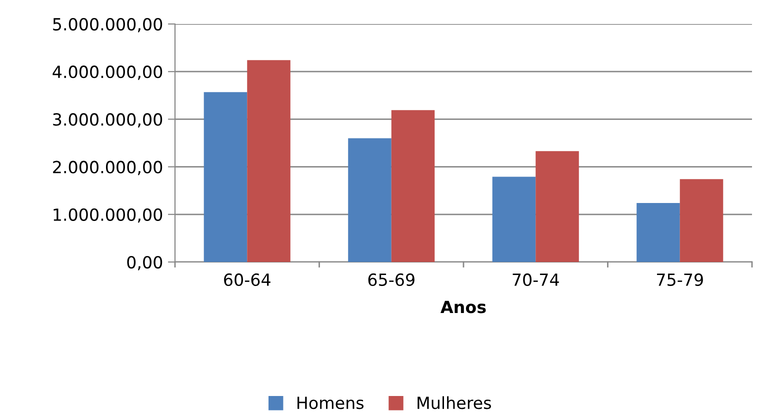 Image resolution: width=761 pixels, height=419 pixels. Describe the element at coordinates (108, 215) in the screenshot. I see `y-tick-label: 1.000.000,00` at that location.